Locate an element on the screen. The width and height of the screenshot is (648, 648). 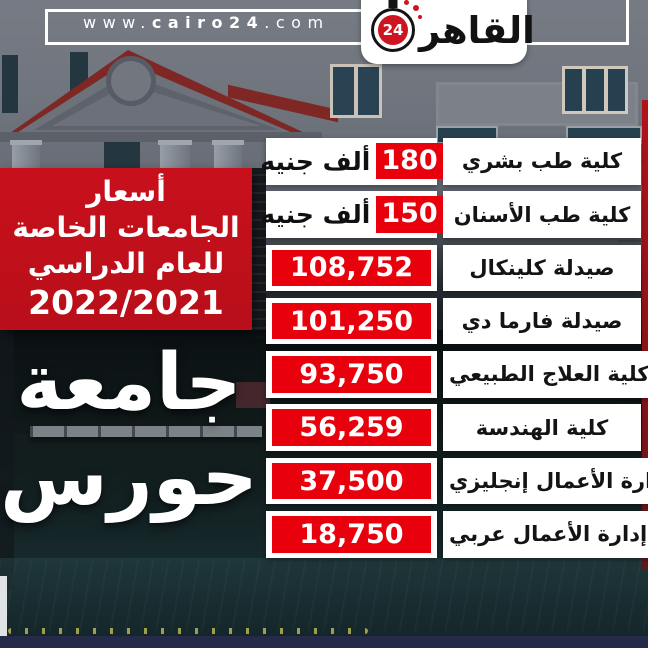
faculty-name: صيدلة كلينكال is located at coordinates (542, 267).